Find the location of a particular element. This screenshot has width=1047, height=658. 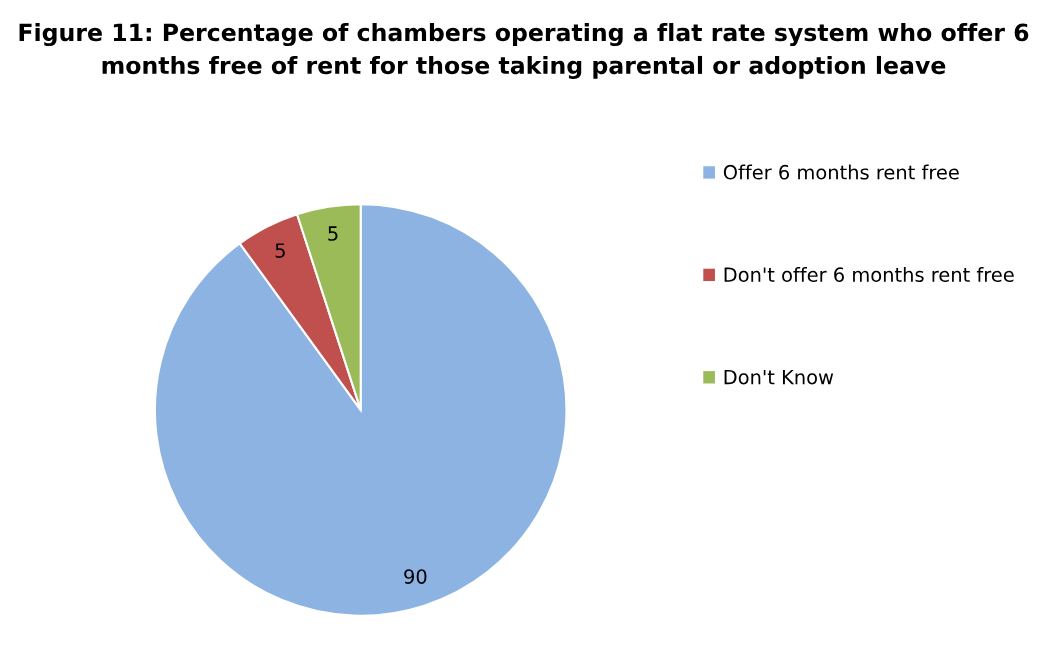

legend-label: Don't offer 6 months rent free is located at coordinates (869, 274).